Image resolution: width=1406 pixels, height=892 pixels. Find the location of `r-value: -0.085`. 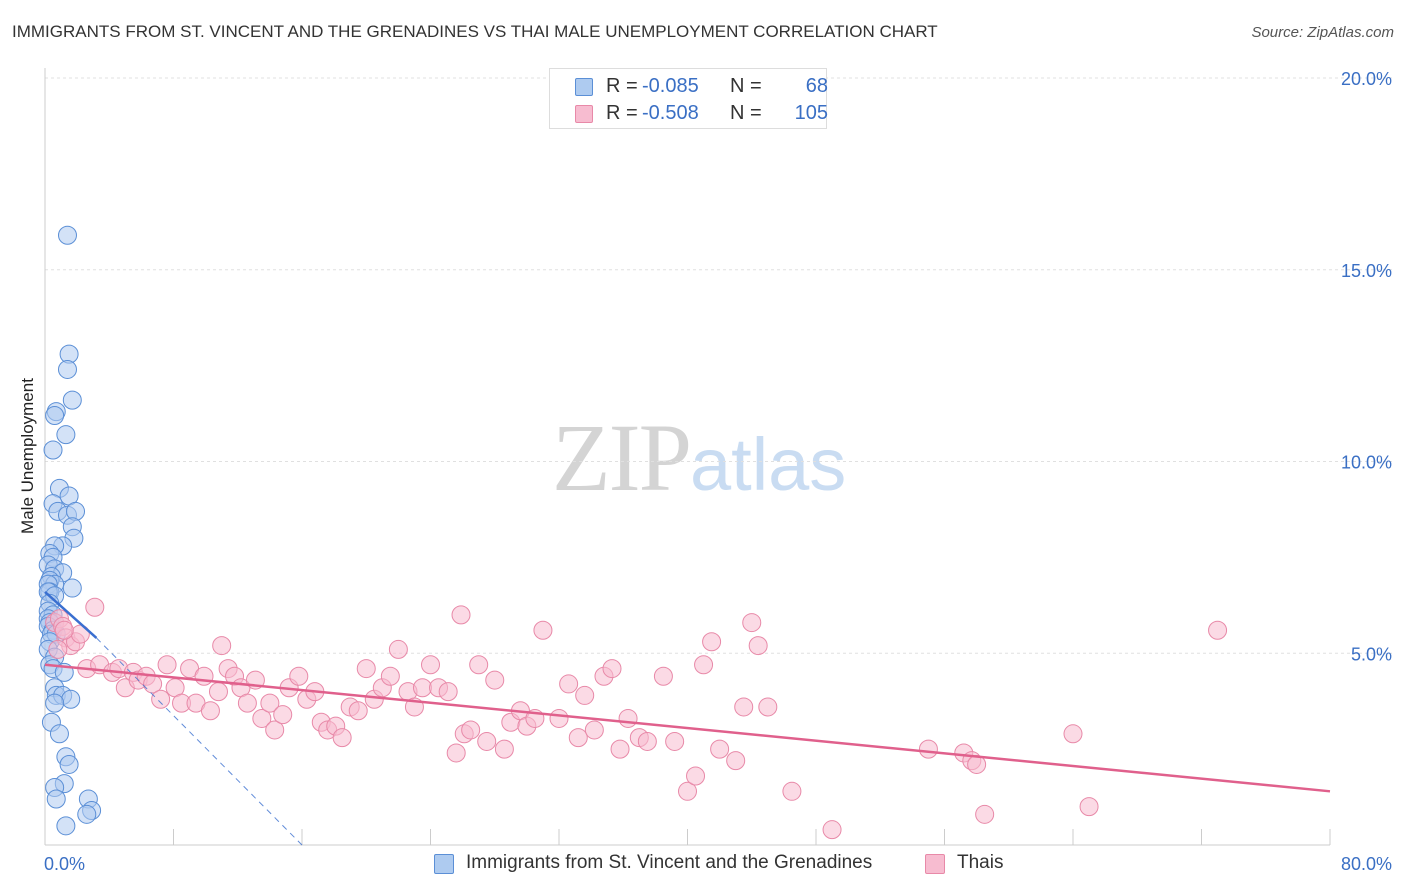

r-value: -0.085 is located at coordinates (670, 86).